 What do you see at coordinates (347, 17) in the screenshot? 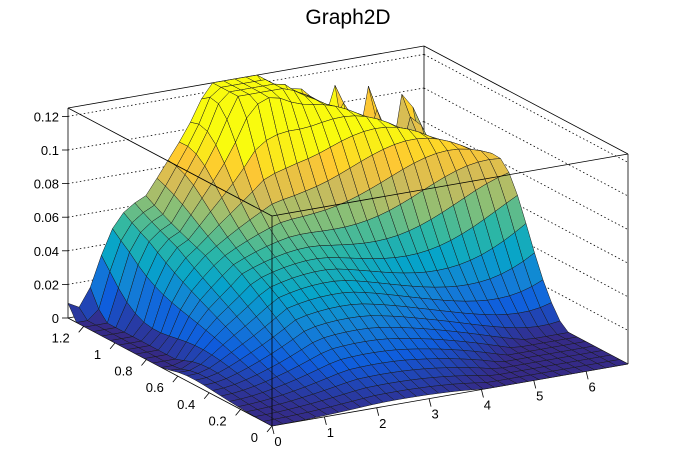
I see `chart-title: Graph2D` at bounding box center [347, 17].